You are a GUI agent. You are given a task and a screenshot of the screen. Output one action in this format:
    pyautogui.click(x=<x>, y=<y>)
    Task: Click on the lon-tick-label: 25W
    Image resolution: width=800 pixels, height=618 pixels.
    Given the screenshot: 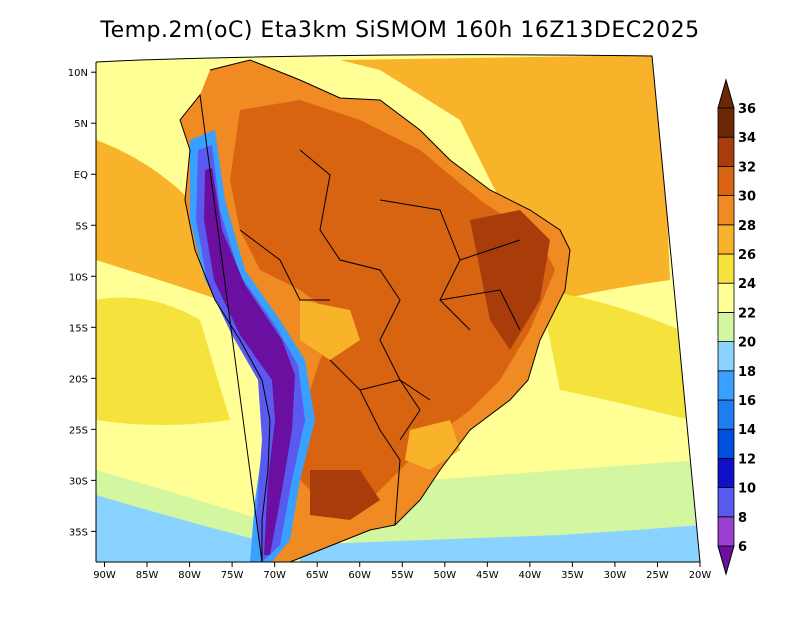 What is the action you would take?
    pyautogui.click(x=657, y=575)
    